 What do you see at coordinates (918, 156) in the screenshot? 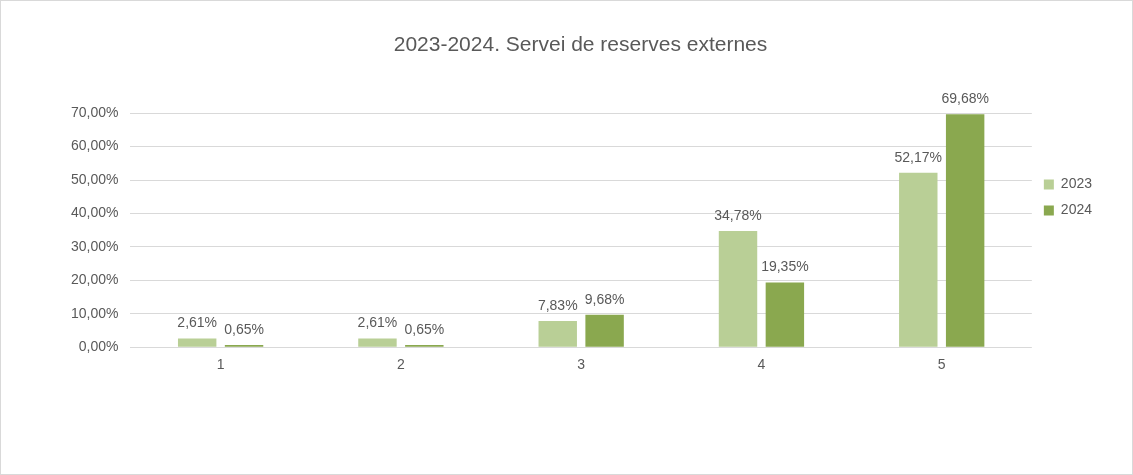
I see `data-label: 52,17%` at bounding box center [918, 156].